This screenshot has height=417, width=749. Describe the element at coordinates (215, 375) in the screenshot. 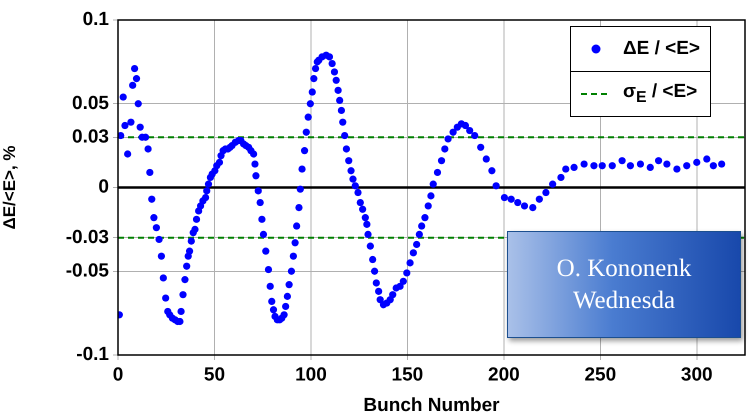

I see `x-tick-label: 50` at that location.